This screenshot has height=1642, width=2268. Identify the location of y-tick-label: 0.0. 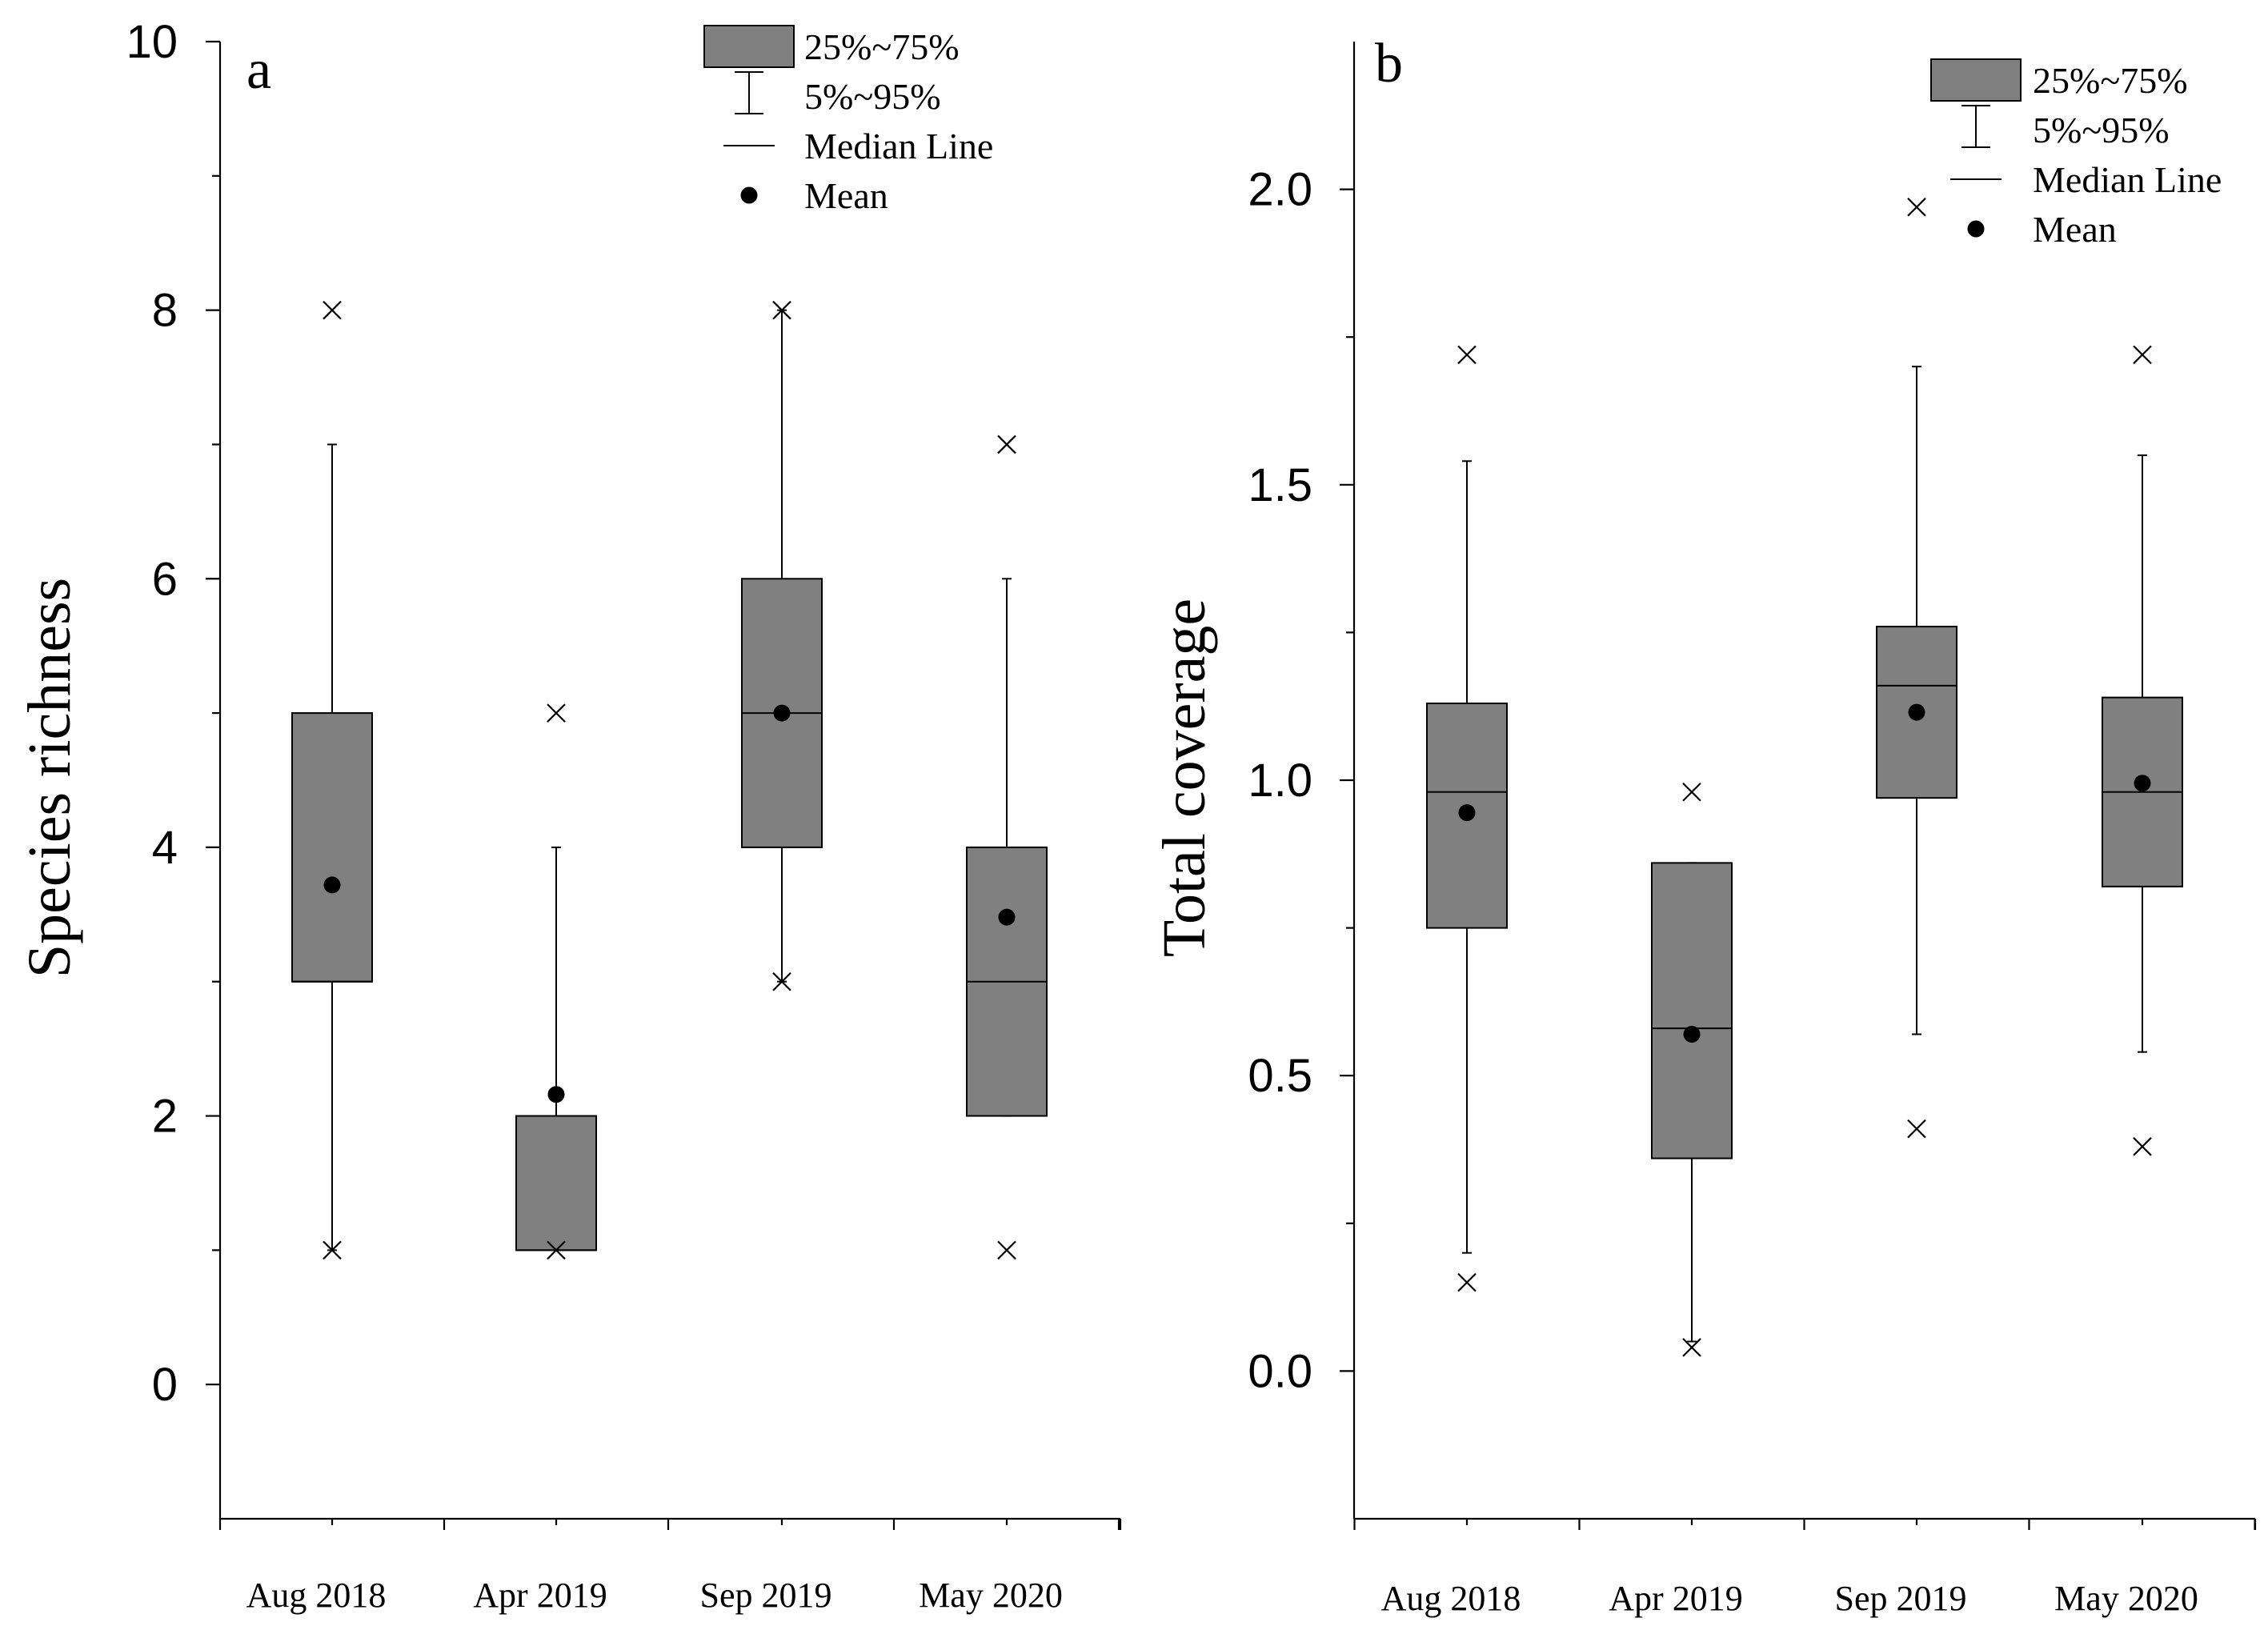
(1280, 1371).